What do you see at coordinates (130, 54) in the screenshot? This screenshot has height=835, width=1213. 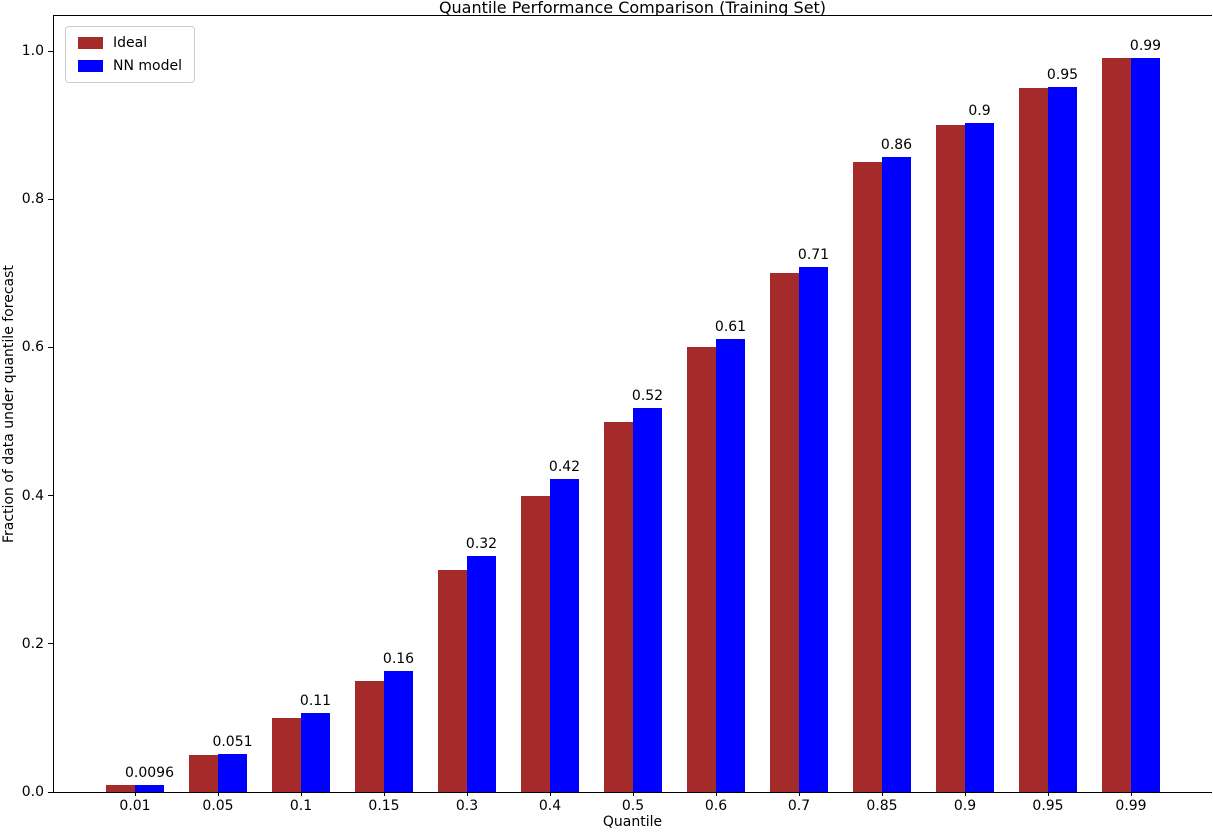 I see `legend: Ideal NN model` at bounding box center [130, 54].